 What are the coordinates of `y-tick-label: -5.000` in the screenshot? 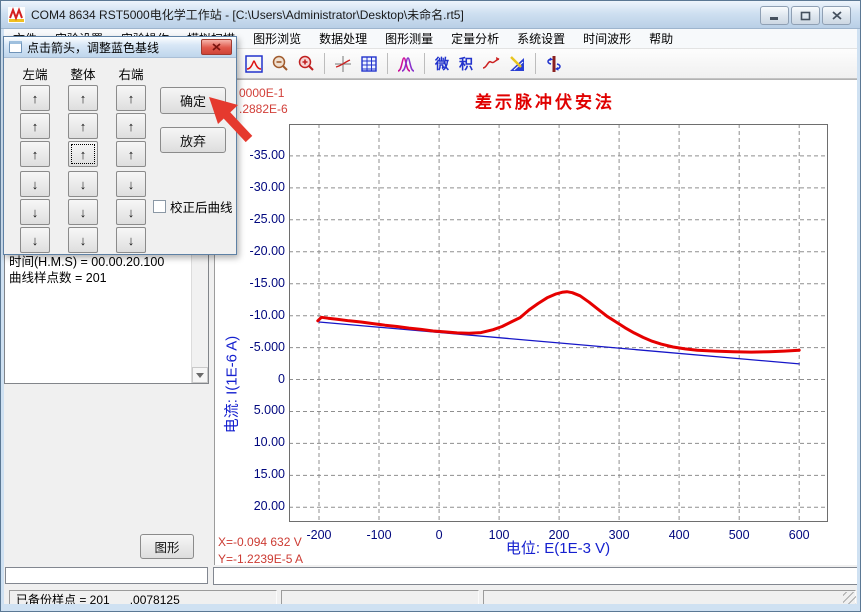 It's located at (267, 346).